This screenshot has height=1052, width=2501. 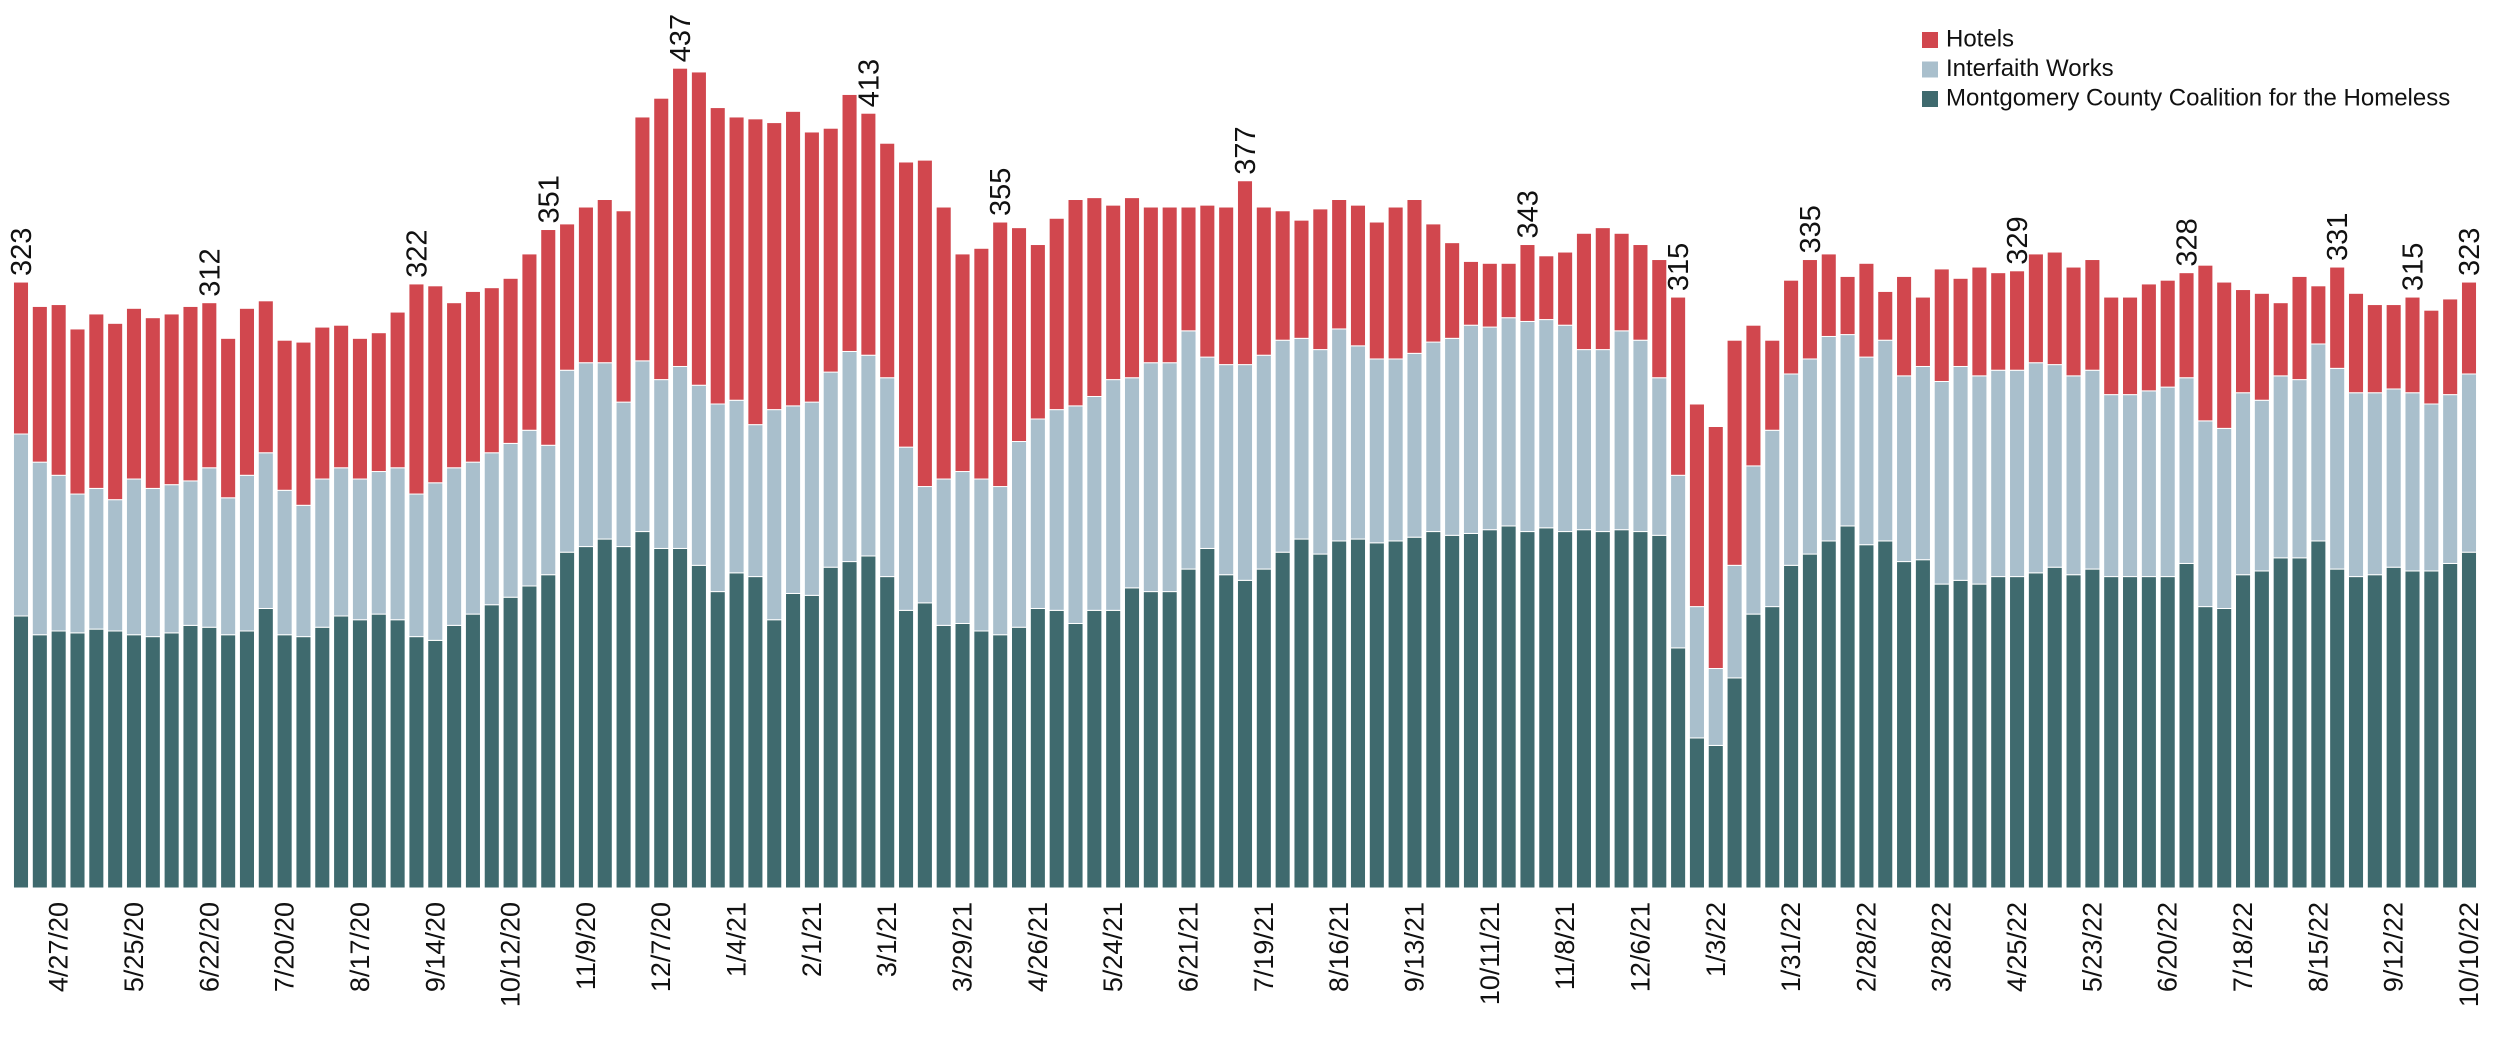 I want to click on legend-swatch, so click(x=1930, y=99).